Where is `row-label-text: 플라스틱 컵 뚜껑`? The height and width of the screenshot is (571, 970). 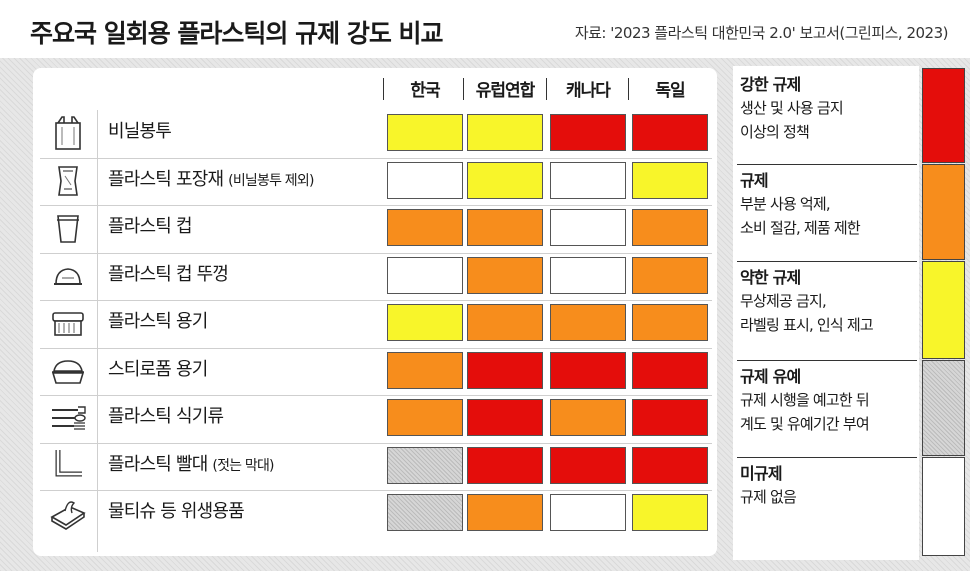
row-label-text: 플라스틱 컵 뚜껑 is located at coordinates (168, 274).